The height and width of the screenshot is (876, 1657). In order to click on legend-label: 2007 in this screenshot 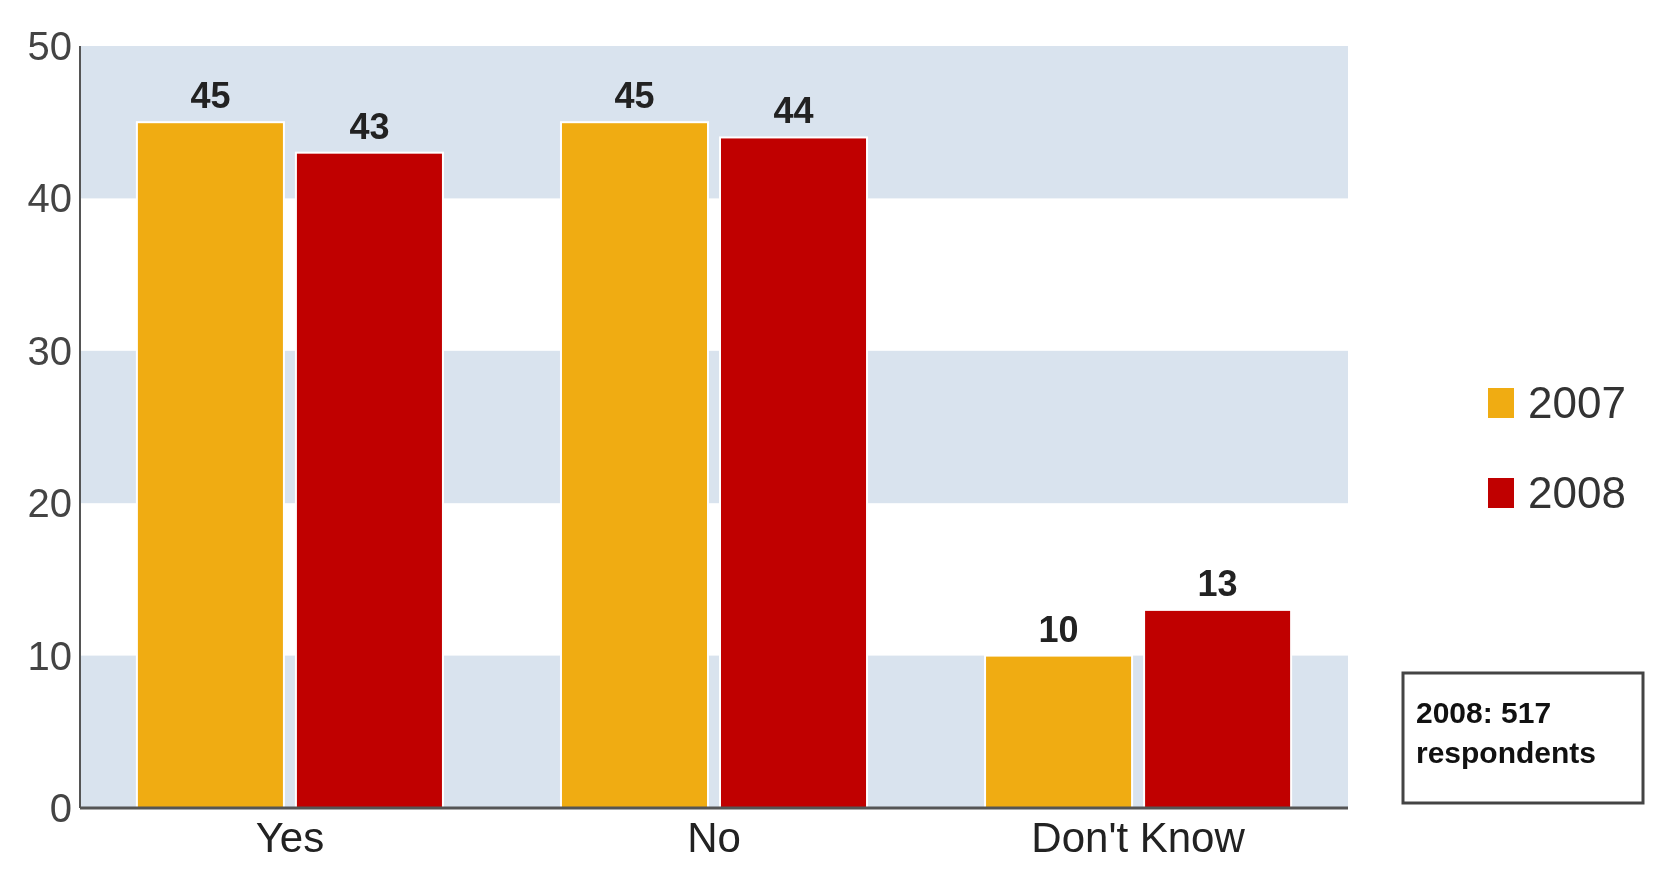, I will do `click(1577, 403)`.